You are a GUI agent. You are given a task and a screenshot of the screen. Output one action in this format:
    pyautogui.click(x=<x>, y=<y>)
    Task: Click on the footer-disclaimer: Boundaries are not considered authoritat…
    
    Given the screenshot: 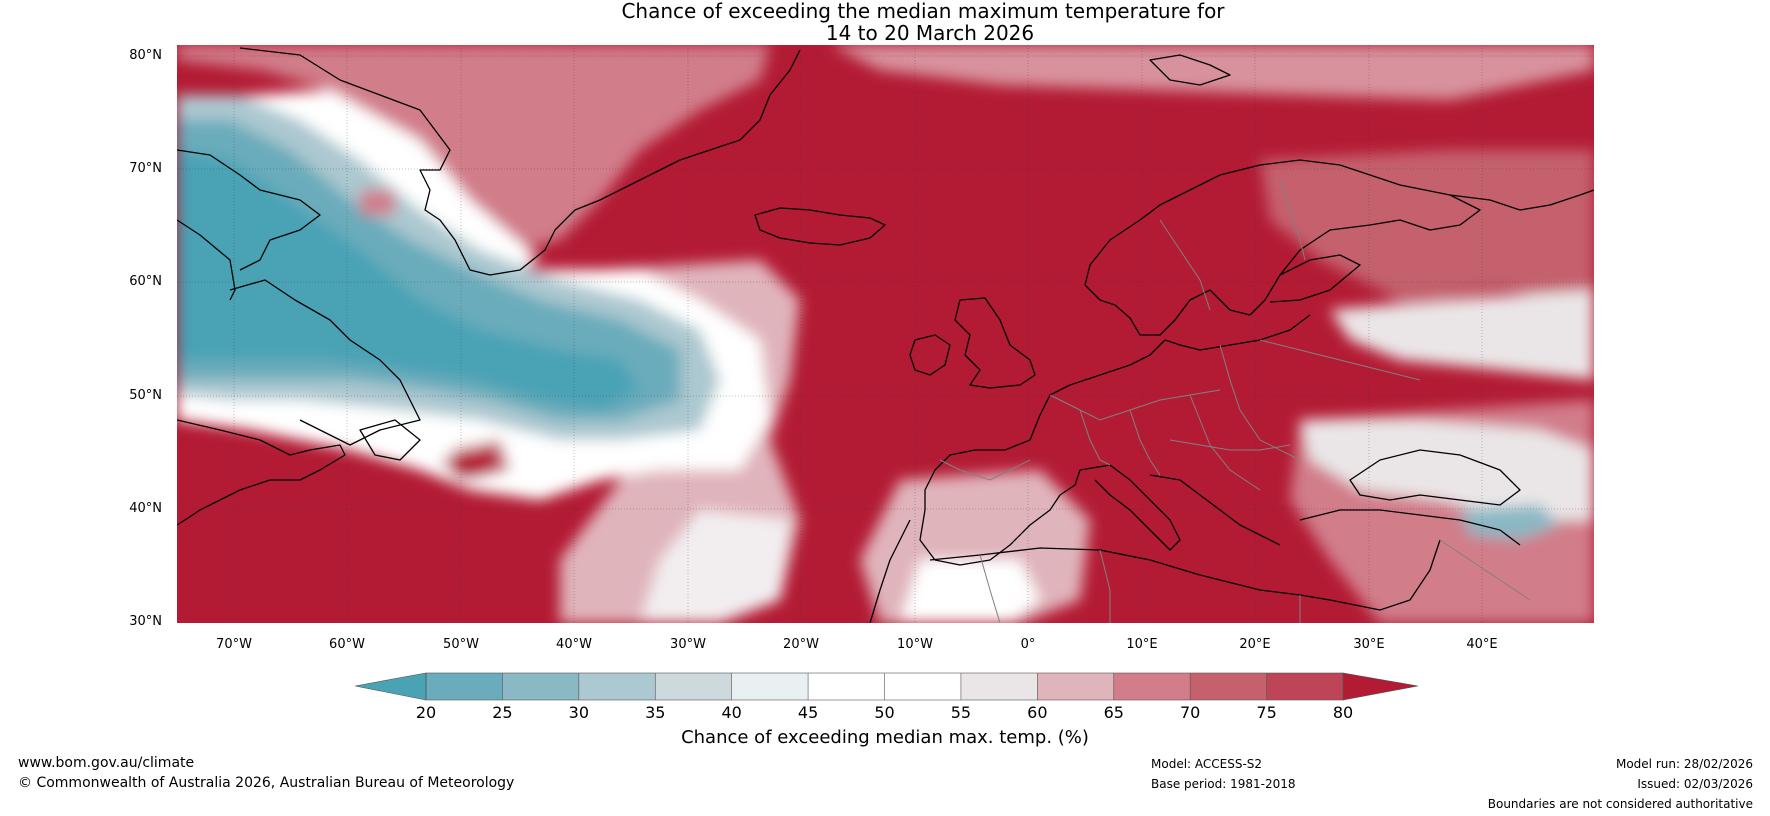 What is the action you would take?
    pyautogui.click(x=1620, y=804)
    